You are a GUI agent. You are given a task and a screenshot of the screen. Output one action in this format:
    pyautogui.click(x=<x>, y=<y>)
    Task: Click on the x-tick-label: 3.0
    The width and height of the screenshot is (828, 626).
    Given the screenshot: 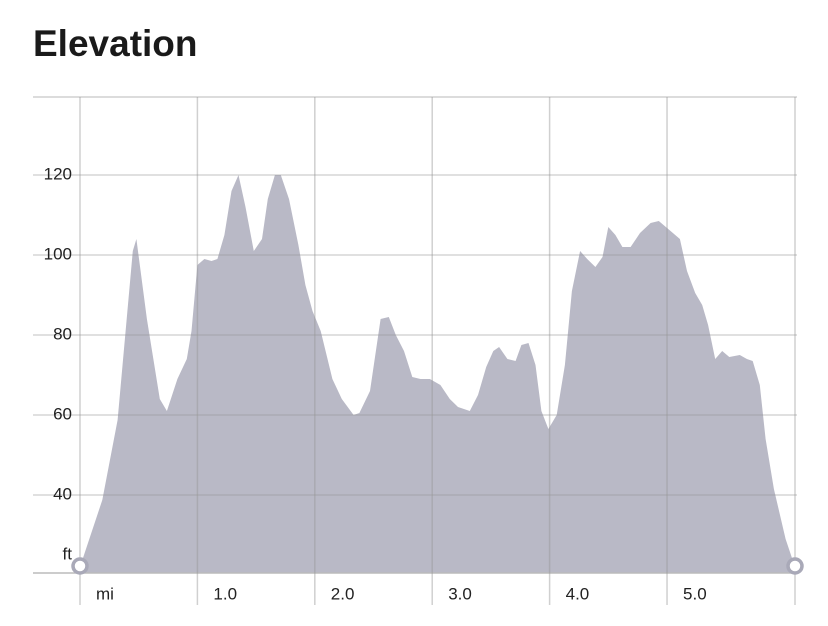 What is the action you would take?
    pyautogui.click(x=460, y=593)
    